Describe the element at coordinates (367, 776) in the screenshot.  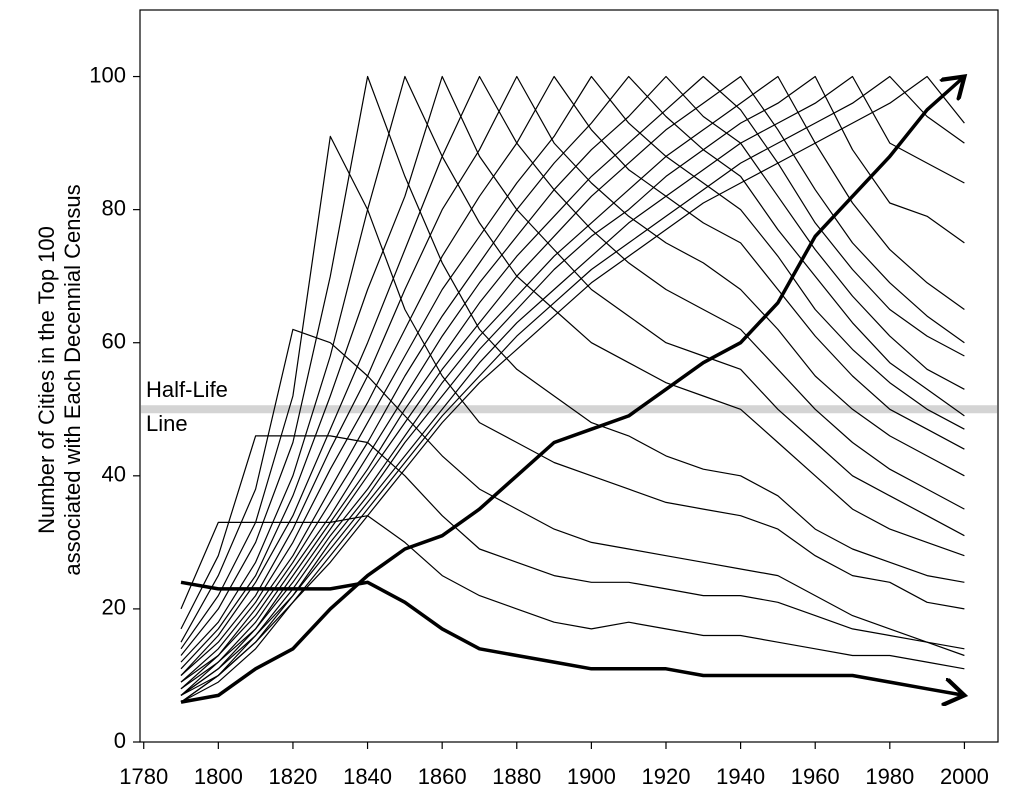
I see `x-tick-label: 1840` at that location.